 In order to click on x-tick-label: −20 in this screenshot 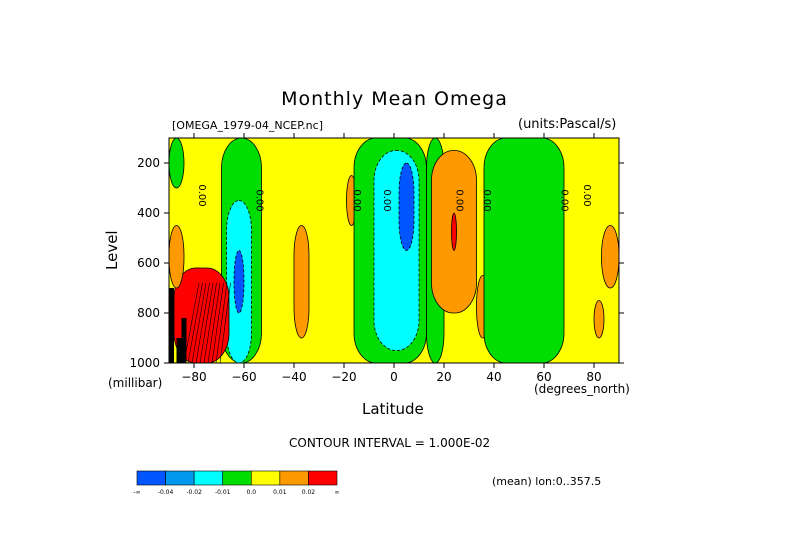, I will do `click(343, 377)`.